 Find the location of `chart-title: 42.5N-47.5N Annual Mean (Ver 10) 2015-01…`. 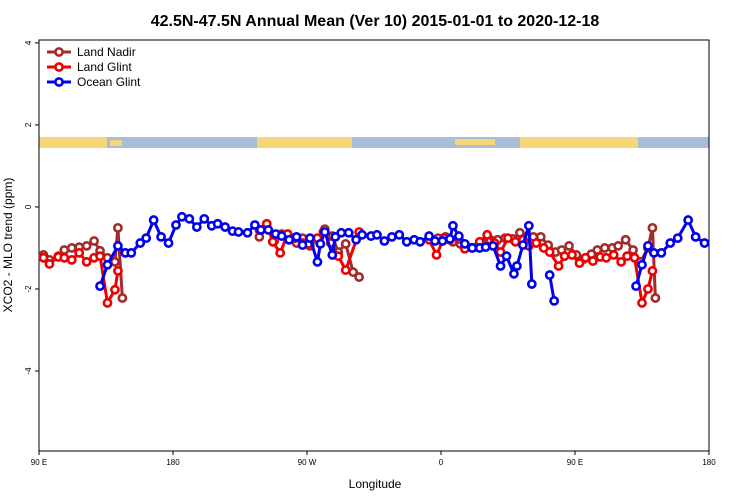

chart-title: 42.5N-47.5N Annual Mean (Ver 10) 2015-01… is located at coordinates (375, 21).